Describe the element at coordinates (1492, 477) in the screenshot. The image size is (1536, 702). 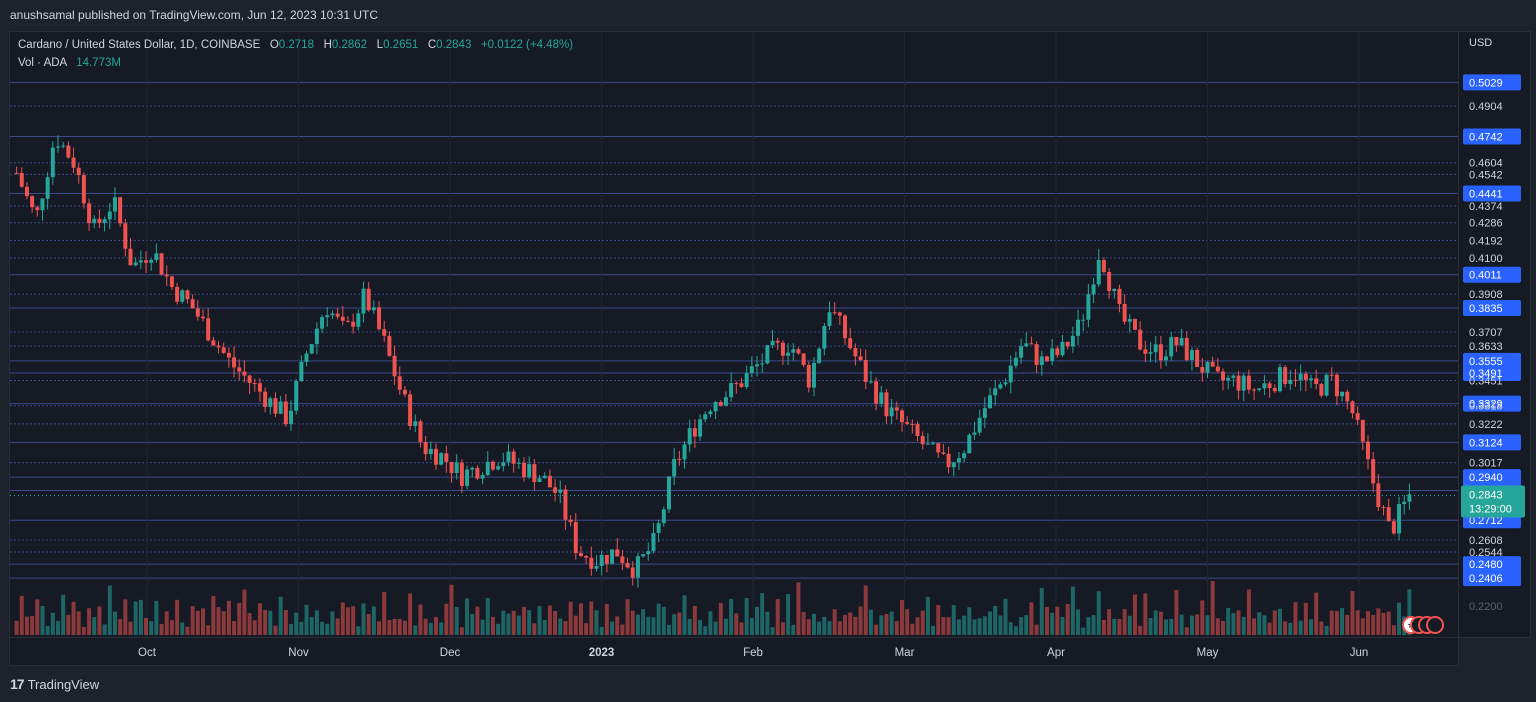
I see `price-level-badge` at that location.